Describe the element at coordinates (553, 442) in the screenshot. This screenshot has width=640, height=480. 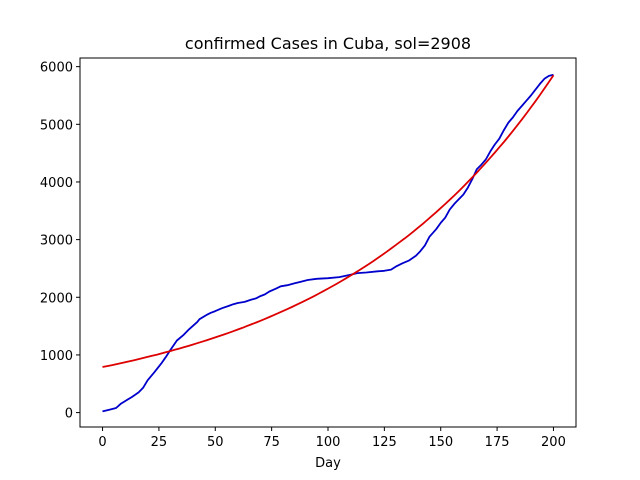
I see `x-tick-label: 200` at that location.